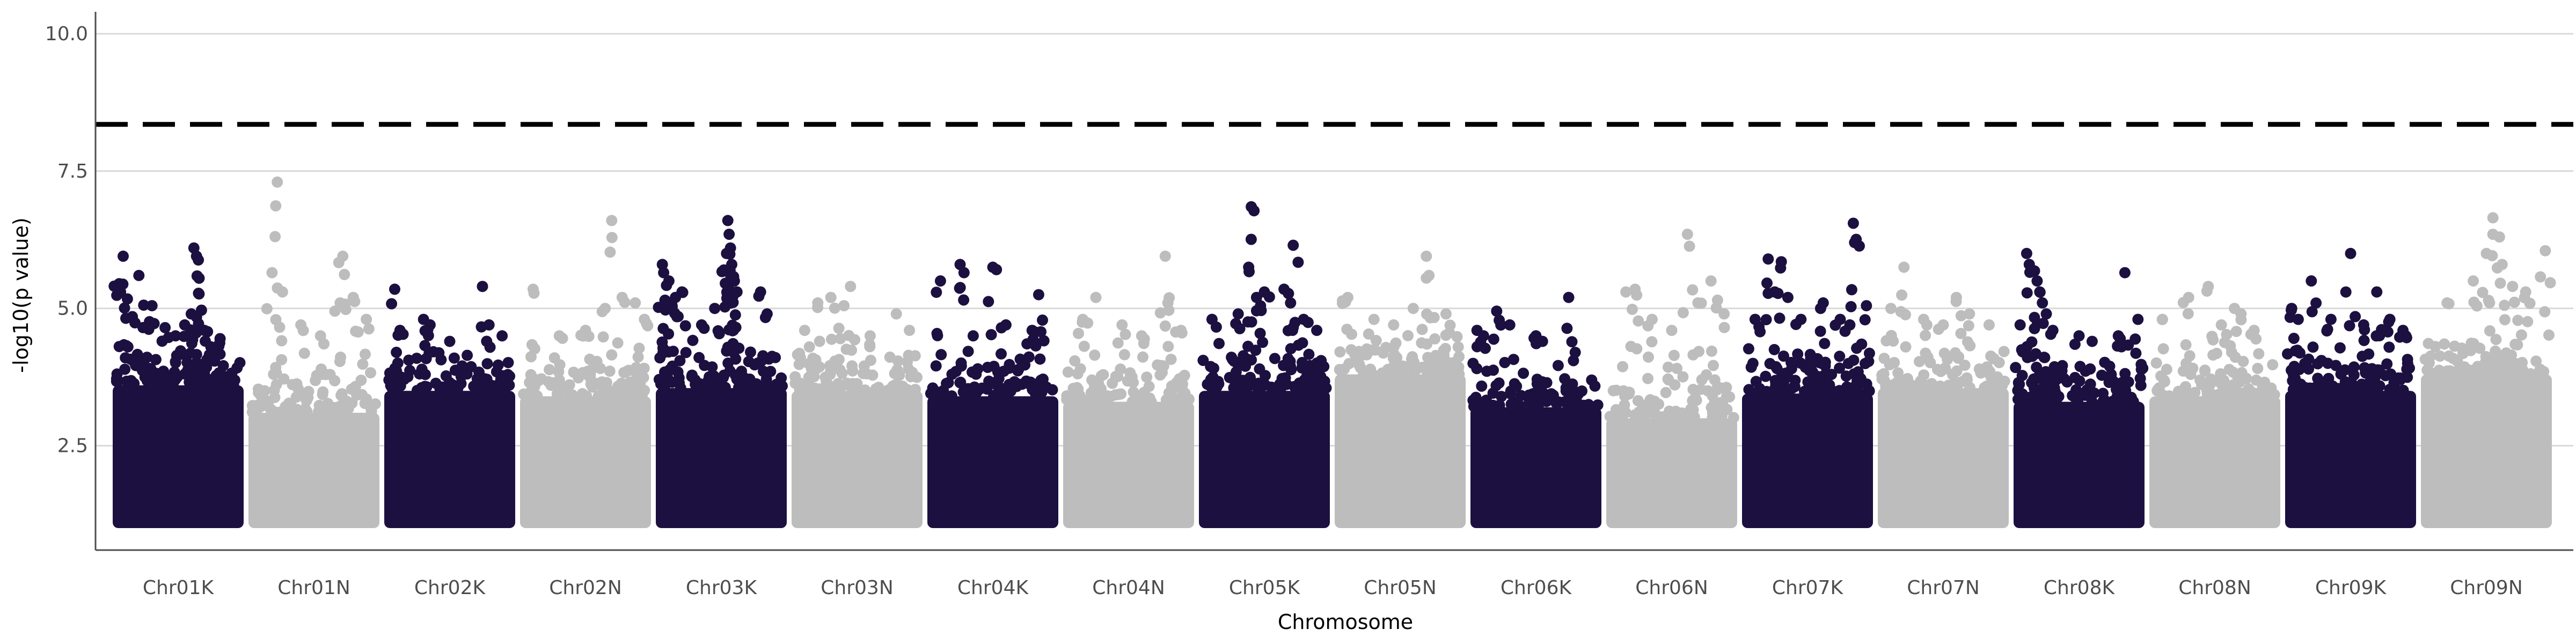 This screenshot has width=2576, height=644. What do you see at coordinates (2079, 465) in the screenshot?
I see `band-Chr08K` at bounding box center [2079, 465].